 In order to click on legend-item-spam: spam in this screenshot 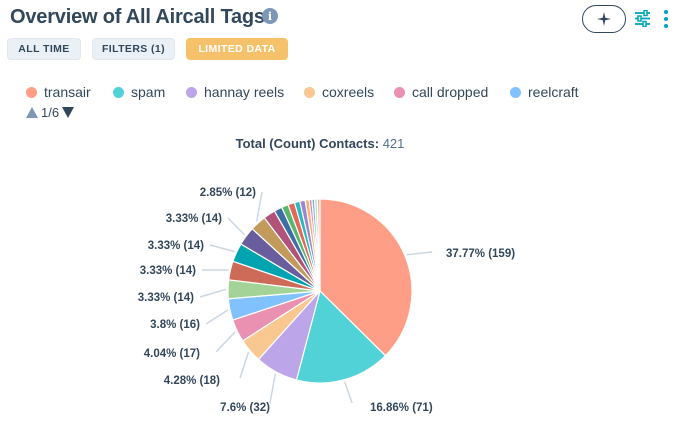, I will do `click(139, 92)`.